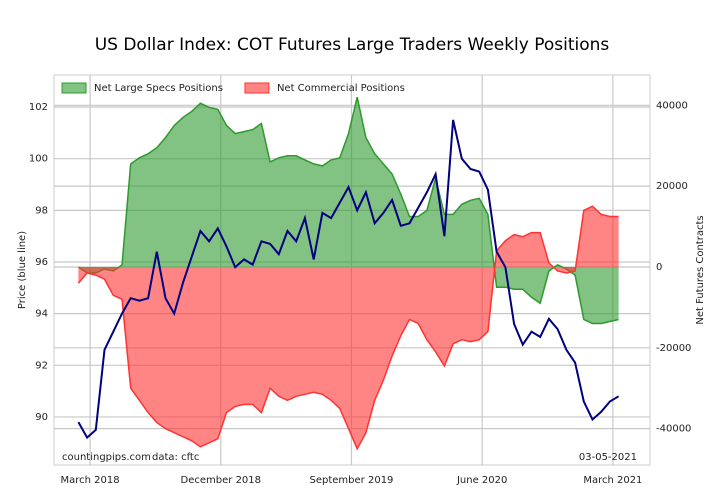 The height and width of the screenshot is (504, 720). Describe the element at coordinates (90, 480) in the screenshot. I see `x-tick-label: March 2018` at that location.